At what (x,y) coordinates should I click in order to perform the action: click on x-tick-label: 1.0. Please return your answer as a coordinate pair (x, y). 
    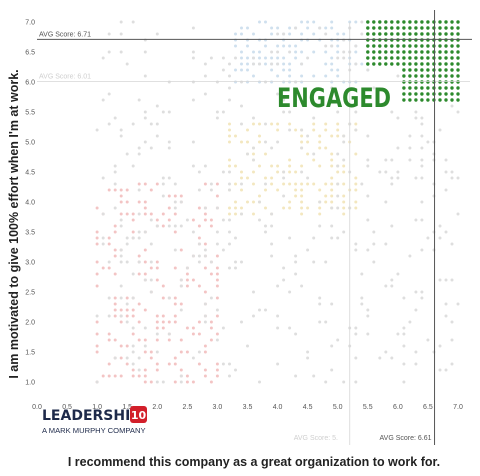
    Looking at the image, I should click on (97, 407).